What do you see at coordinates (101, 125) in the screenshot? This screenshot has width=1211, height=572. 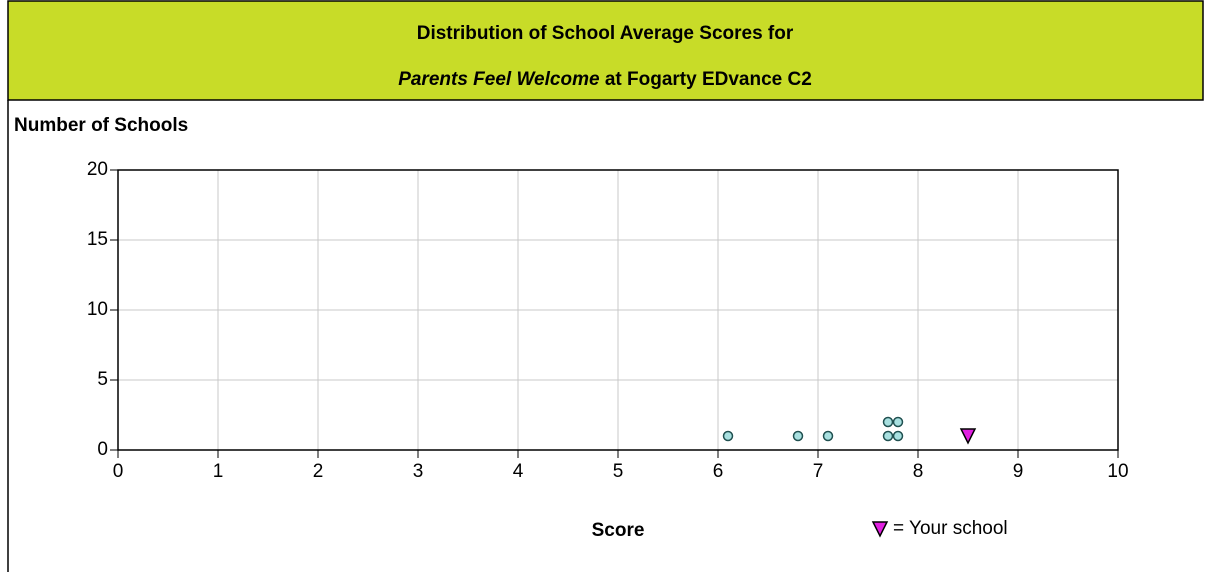 I see `y-axis-label: Number of Schools` at bounding box center [101, 125].